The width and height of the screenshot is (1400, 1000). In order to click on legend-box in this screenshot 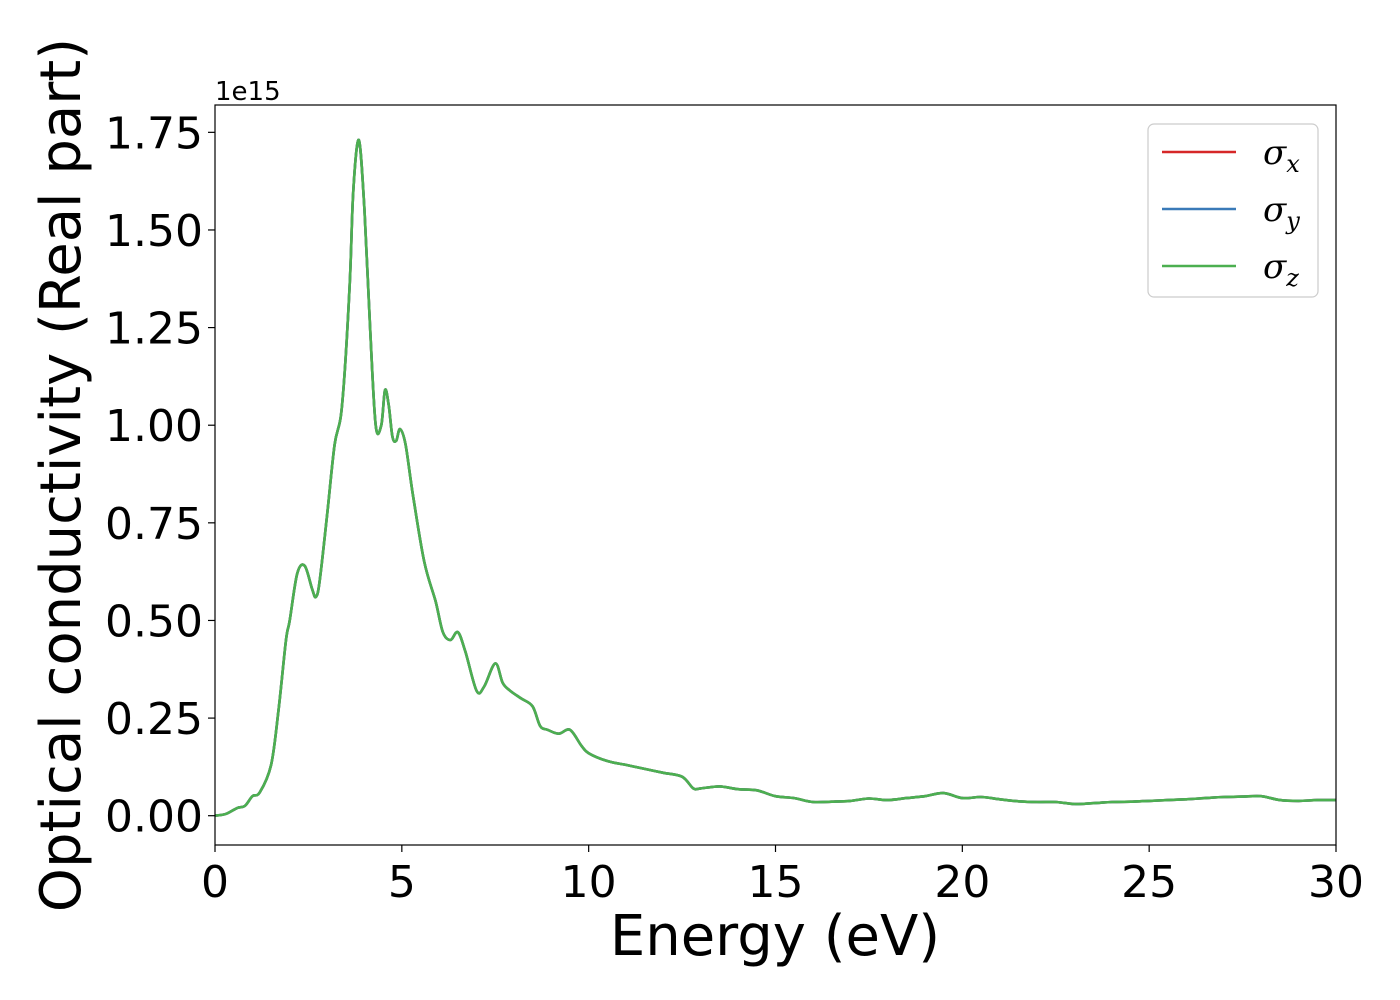, I will do `click(1233, 210)`.